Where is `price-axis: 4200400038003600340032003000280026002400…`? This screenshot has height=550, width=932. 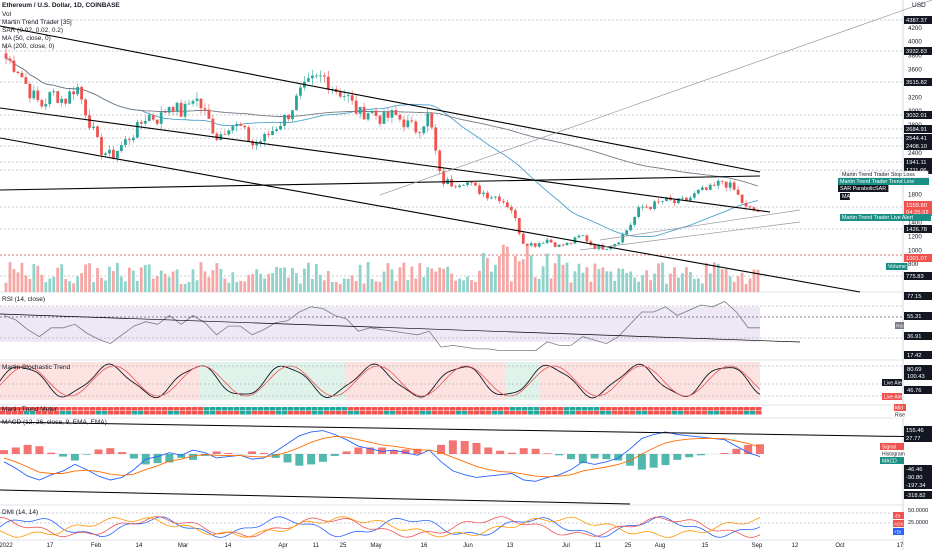
price-axis: 4200400038003600340032003000280026002400… is located at coordinates (885, 275).